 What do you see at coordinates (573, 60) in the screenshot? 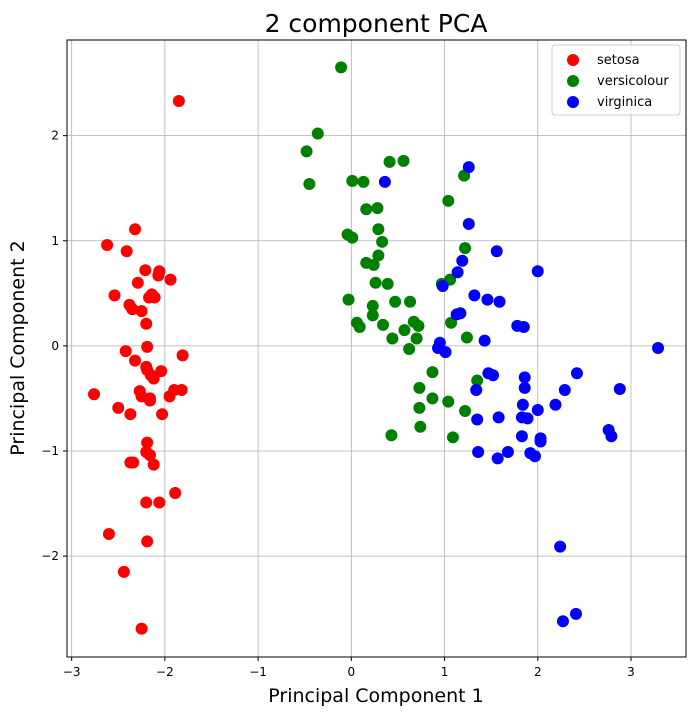
I see `legend-marker-setosa` at bounding box center [573, 60].